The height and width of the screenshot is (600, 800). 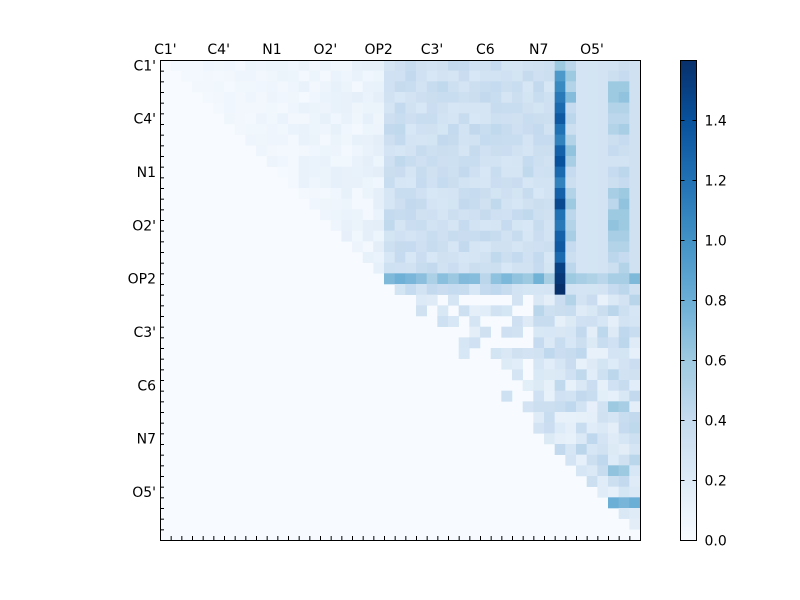 What do you see at coordinates (144, 66) in the screenshot?
I see `y-tick-label: C1'` at bounding box center [144, 66].